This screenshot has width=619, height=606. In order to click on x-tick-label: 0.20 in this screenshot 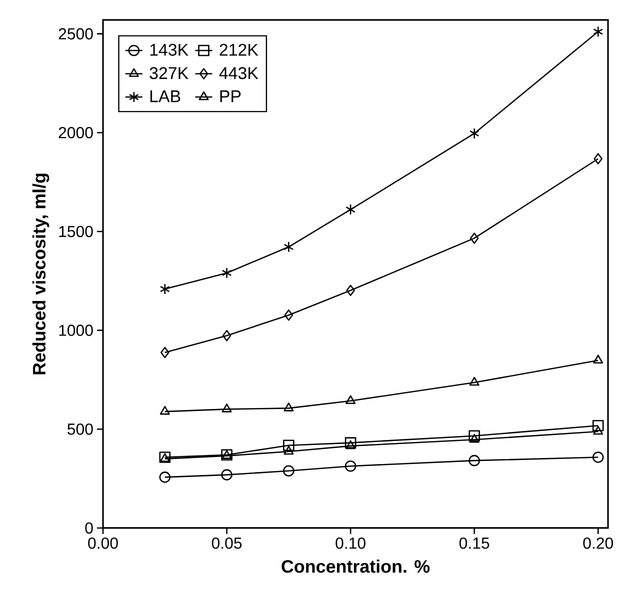, I will do `click(598, 543)`.